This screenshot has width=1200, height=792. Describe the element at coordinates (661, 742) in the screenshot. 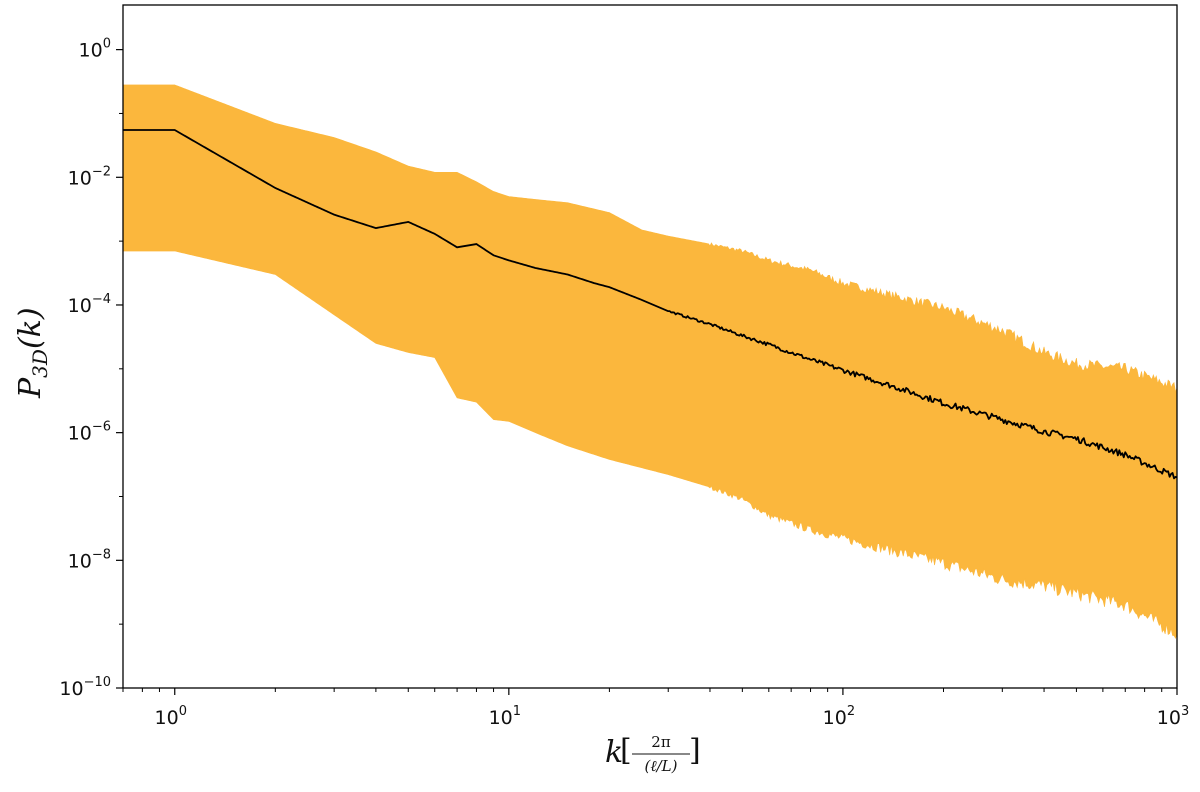

I see `x-axis-label-numerator: 2π` at that location.